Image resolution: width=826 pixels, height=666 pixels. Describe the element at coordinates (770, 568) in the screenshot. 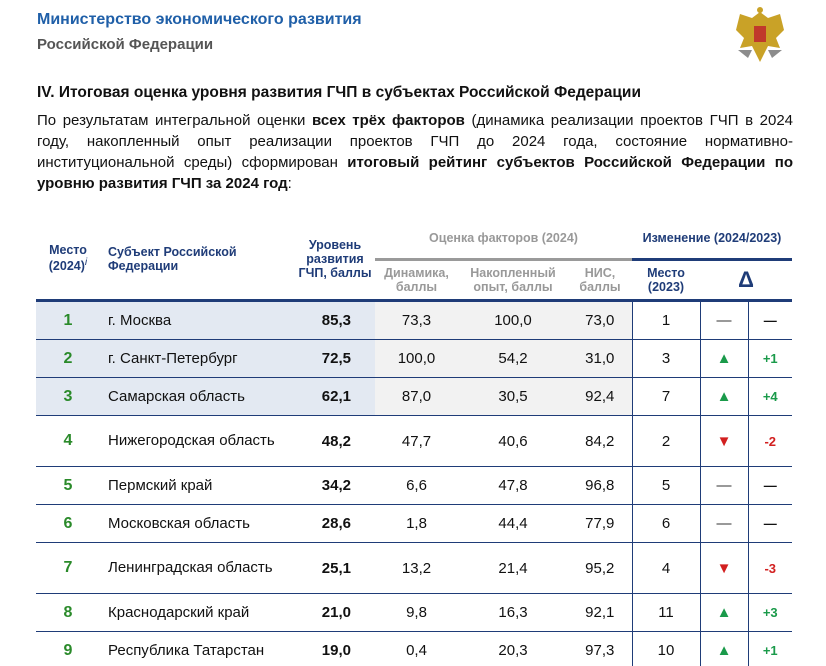

I see `delta-cell: -3` at that location.